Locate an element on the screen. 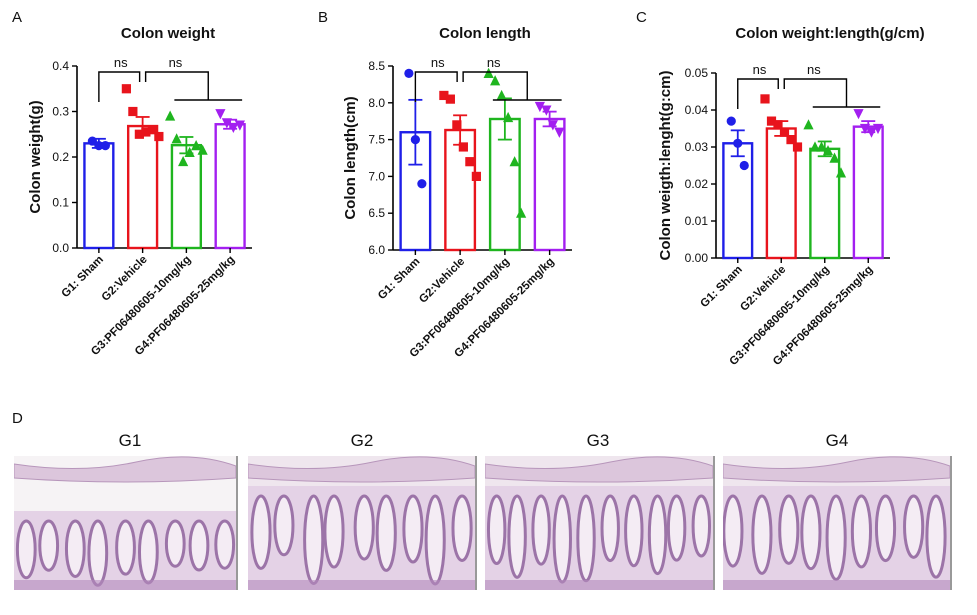 The image size is (977, 615). y-axis-title: Colon length(cm) is located at coordinates (350, 157).